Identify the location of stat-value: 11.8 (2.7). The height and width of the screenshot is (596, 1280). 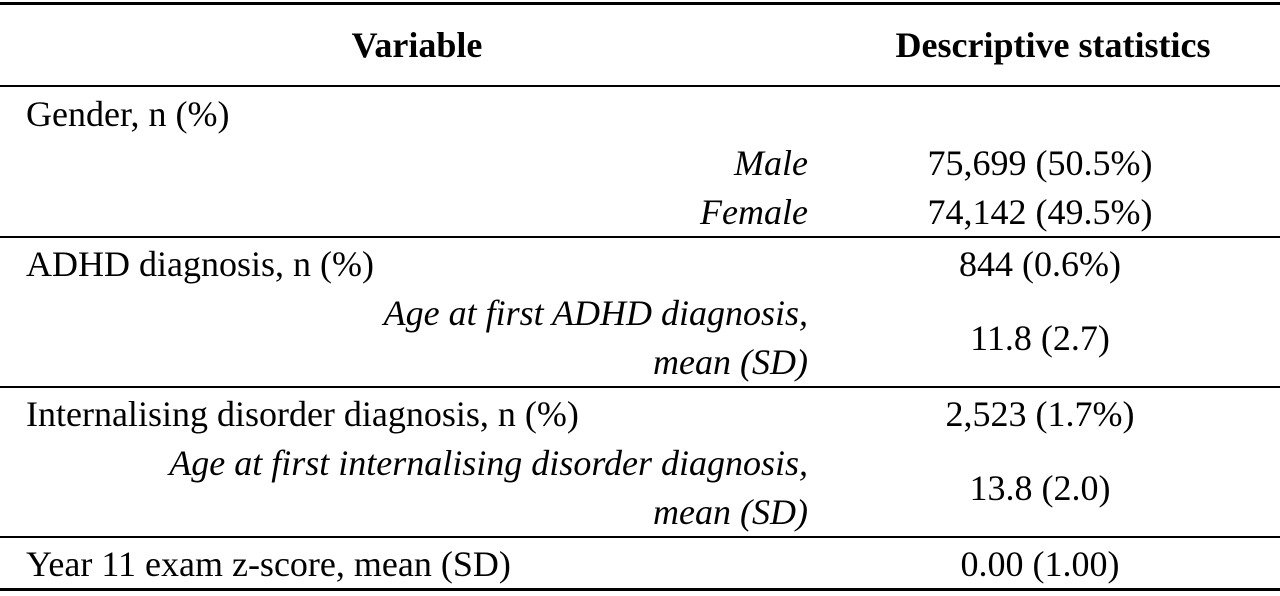
(1040, 337).